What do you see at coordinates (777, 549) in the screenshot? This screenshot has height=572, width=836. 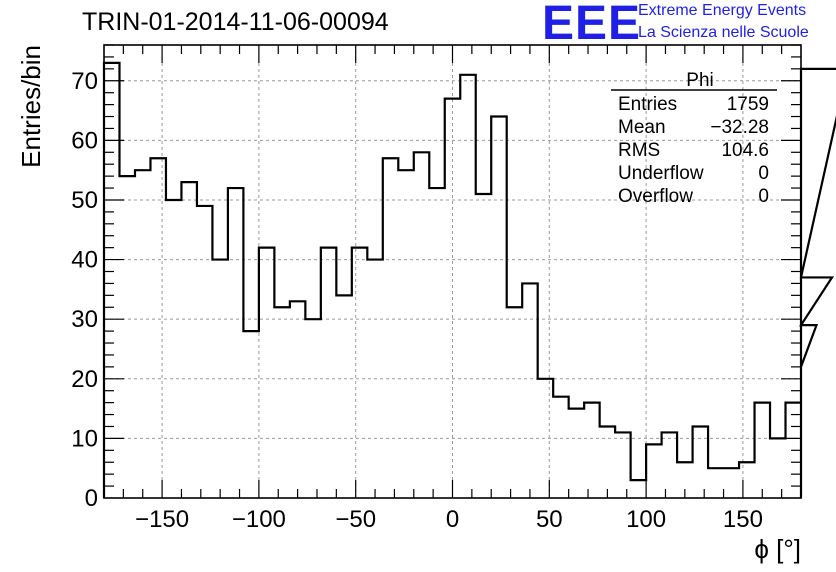 I see `x-axis-label: ϕ [°]` at bounding box center [777, 549].